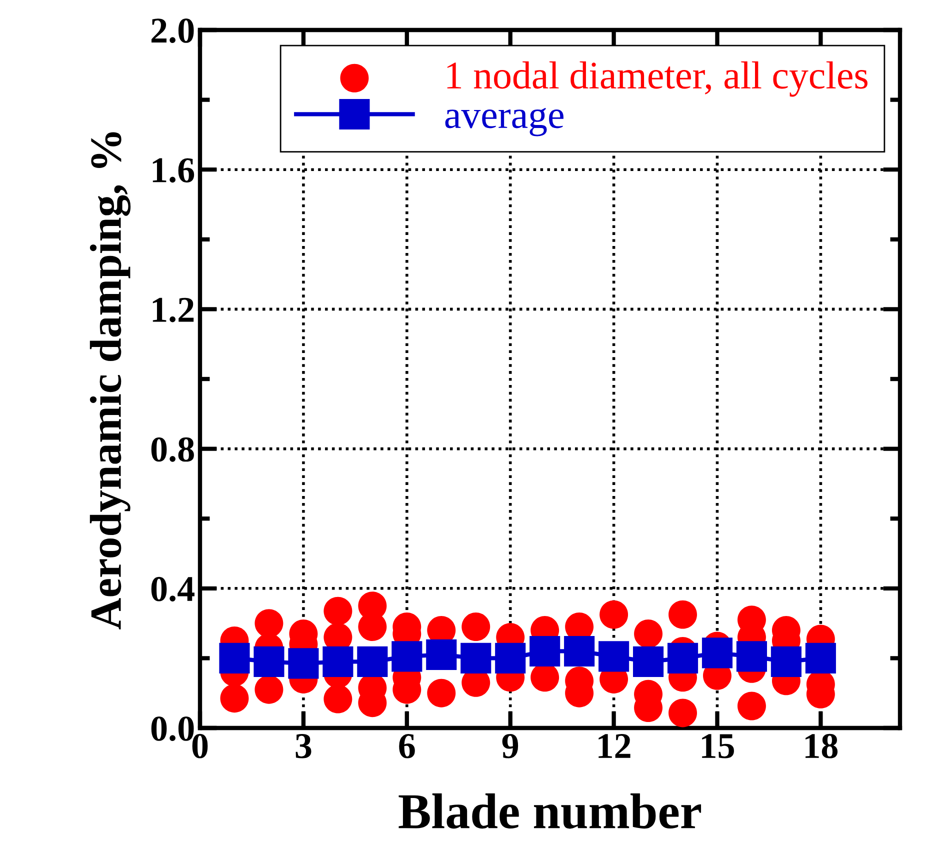 The height and width of the screenshot is (857, 940). I want to click on x-tick-label: 18, so click(822, 746).